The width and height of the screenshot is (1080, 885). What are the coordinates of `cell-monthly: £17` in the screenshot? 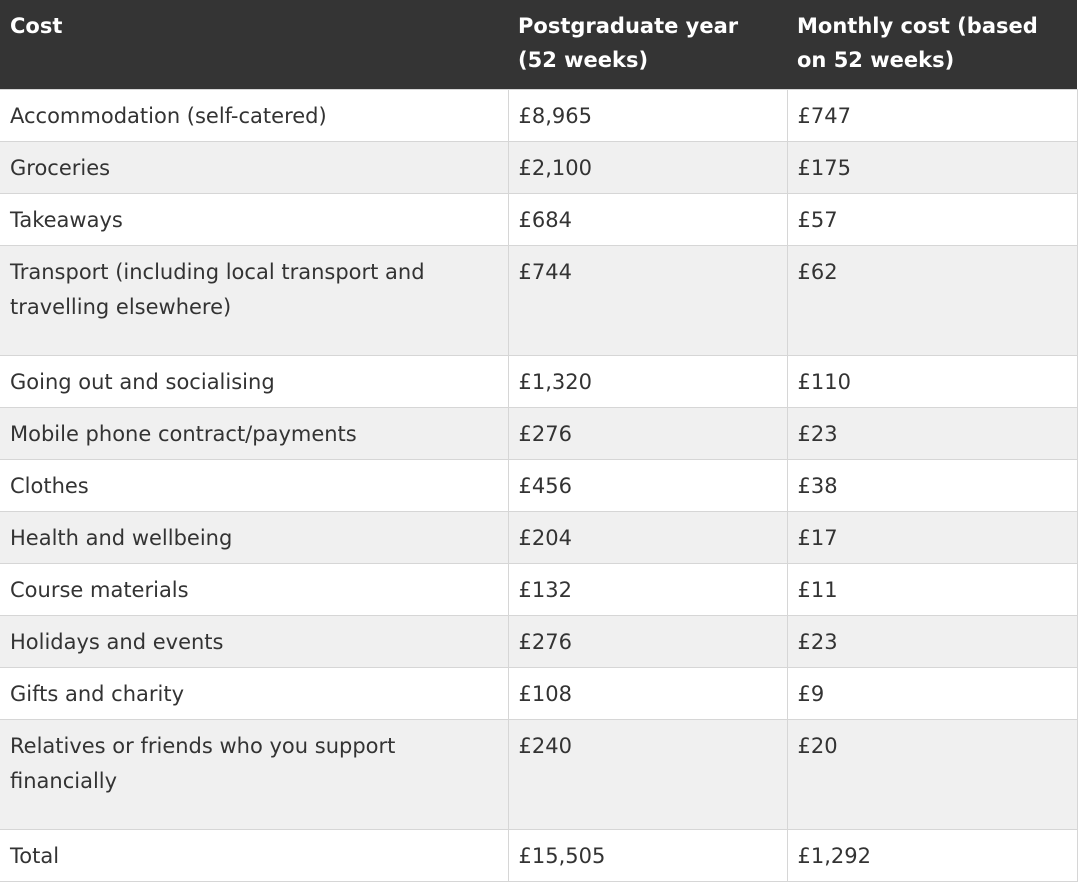 It's located at (932, 537).